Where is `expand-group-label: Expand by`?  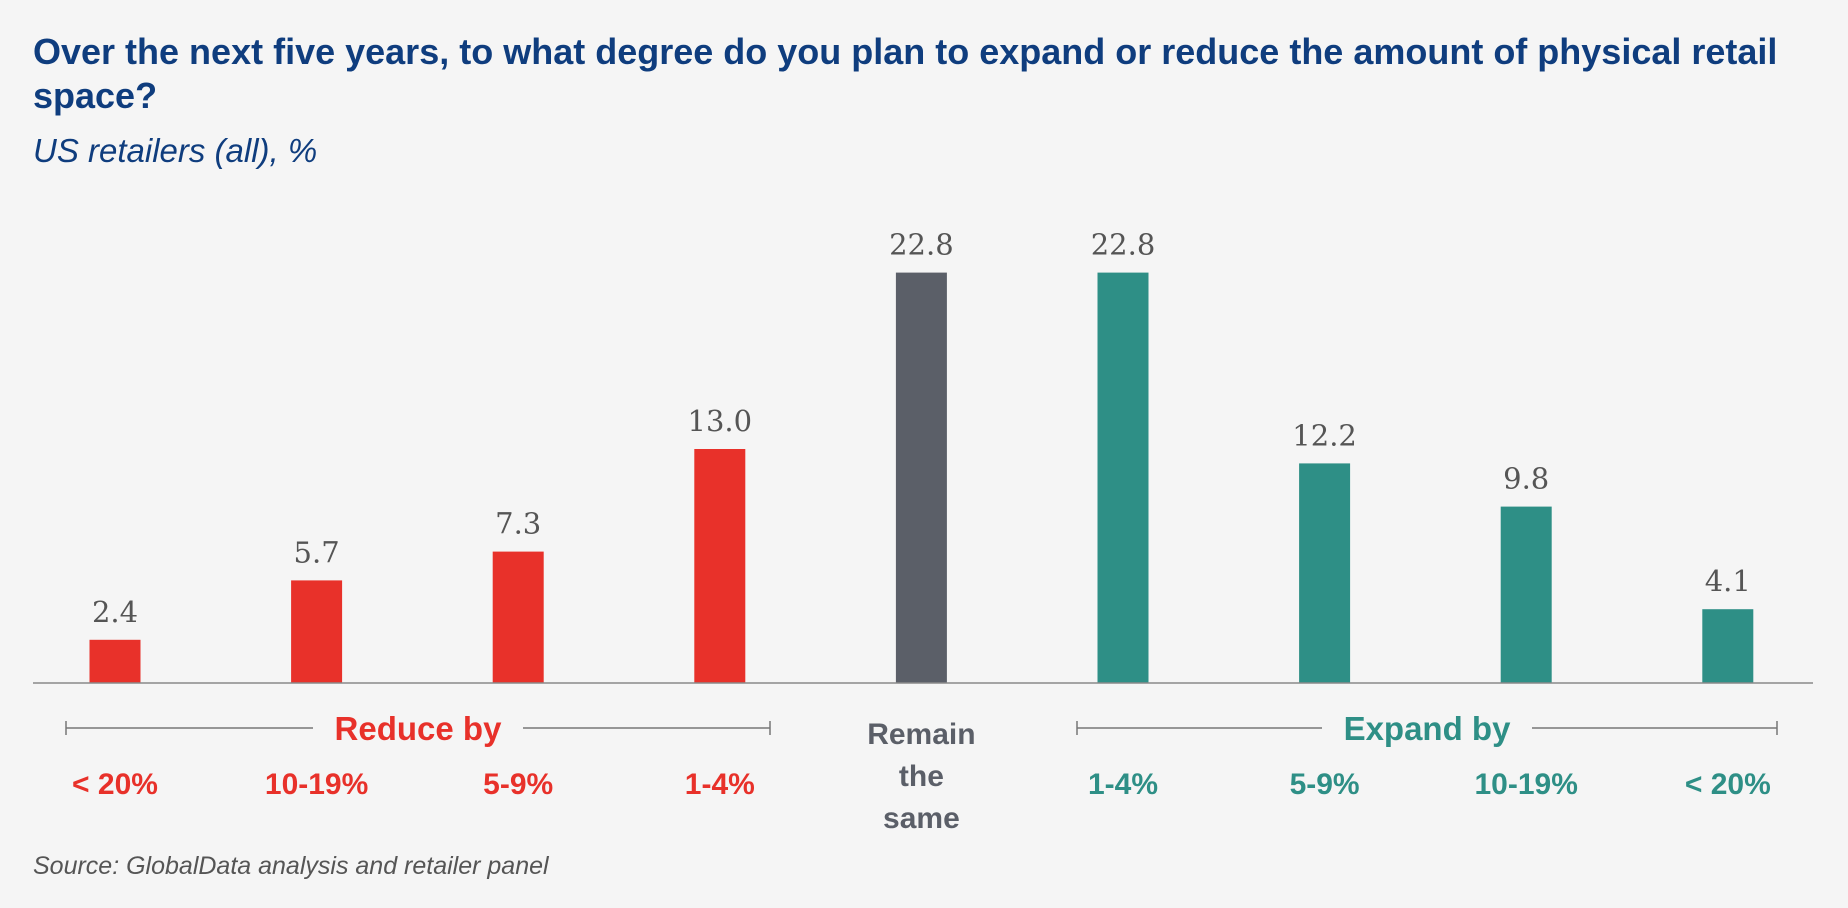 expand-group-label: Expand by is located at coordinates (1428, 728).